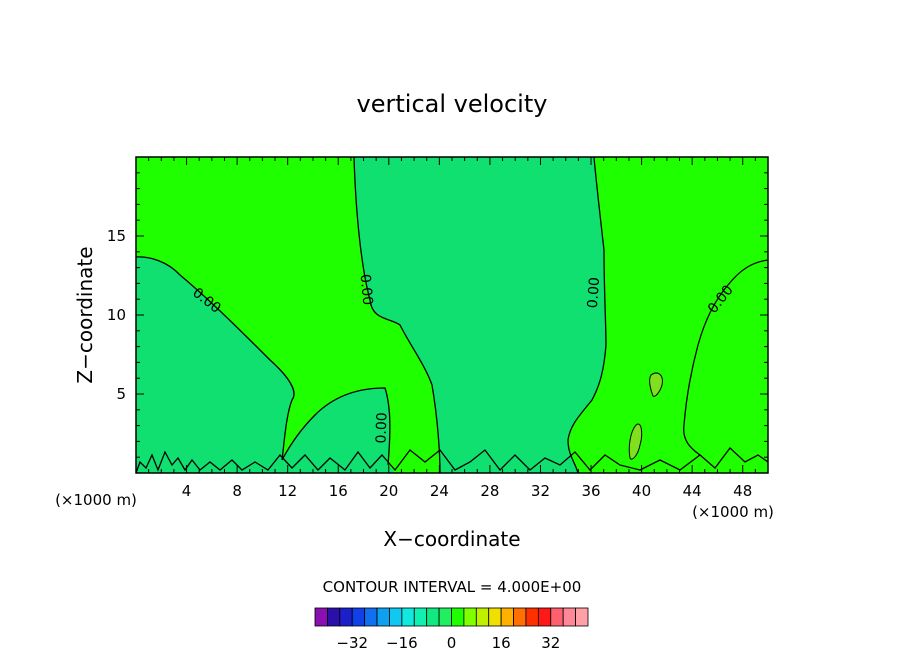  I want to click on y-tick-label: 15, so click(116, 236).